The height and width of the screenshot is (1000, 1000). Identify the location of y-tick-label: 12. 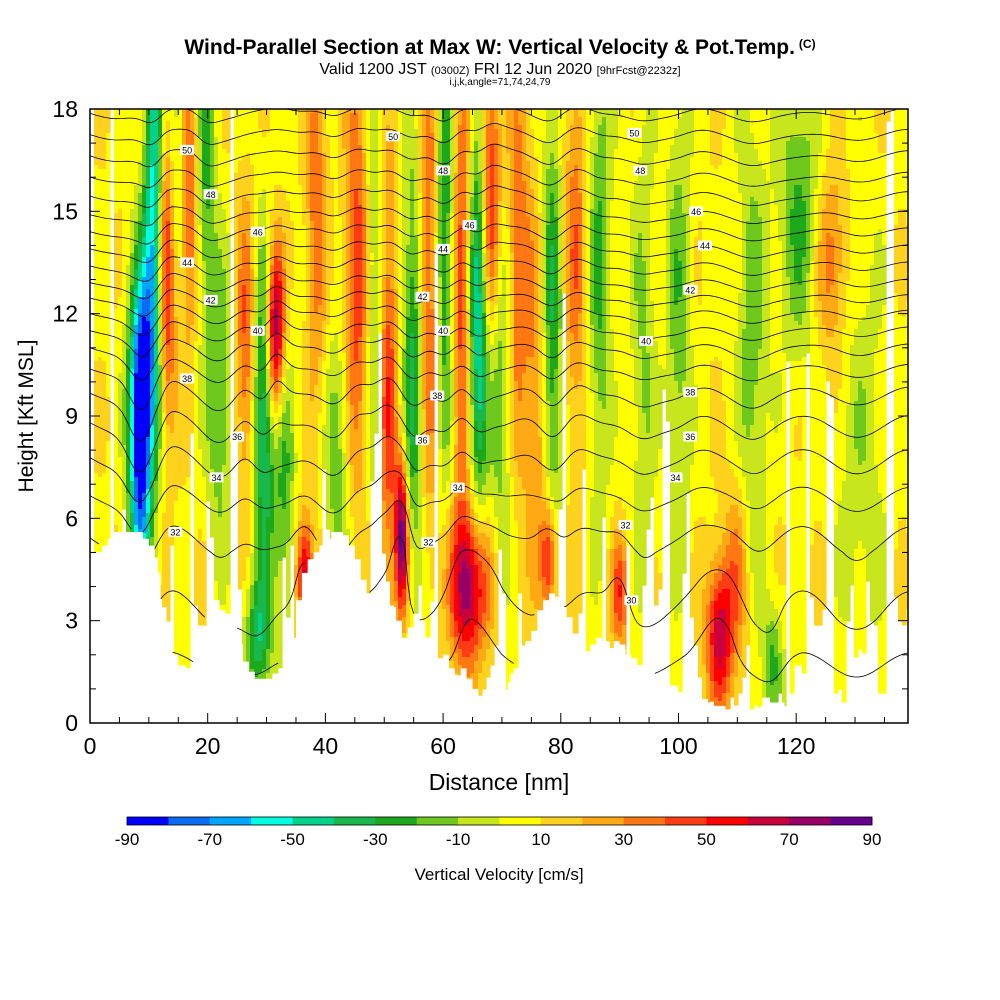
(65, 314).